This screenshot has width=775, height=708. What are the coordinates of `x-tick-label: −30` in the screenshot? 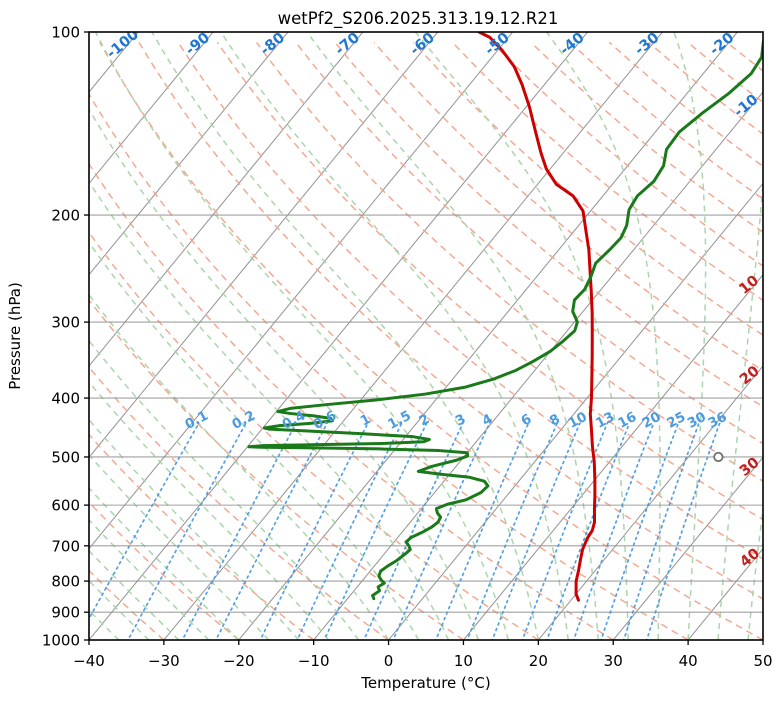 It's located at (164, 661).